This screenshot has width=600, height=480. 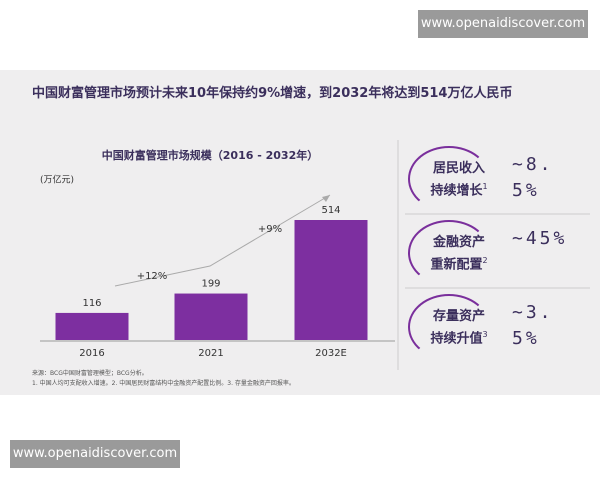 What do you see at coordinates (456, 191) in the screenshot?
I see `driver-label-line: 持续增长` at bounding box center [456, 191].